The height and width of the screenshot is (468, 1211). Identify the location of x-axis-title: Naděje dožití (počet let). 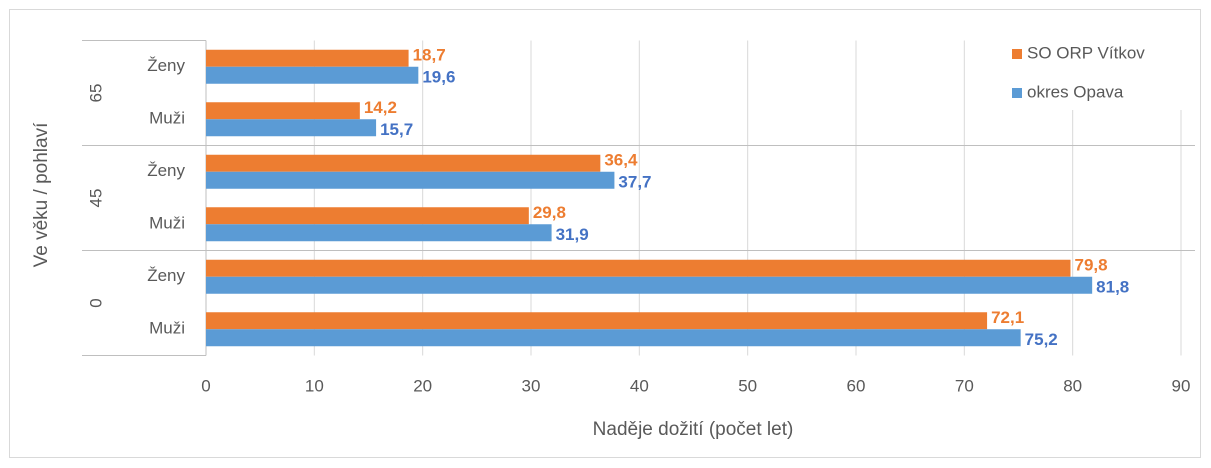
(693, 429).